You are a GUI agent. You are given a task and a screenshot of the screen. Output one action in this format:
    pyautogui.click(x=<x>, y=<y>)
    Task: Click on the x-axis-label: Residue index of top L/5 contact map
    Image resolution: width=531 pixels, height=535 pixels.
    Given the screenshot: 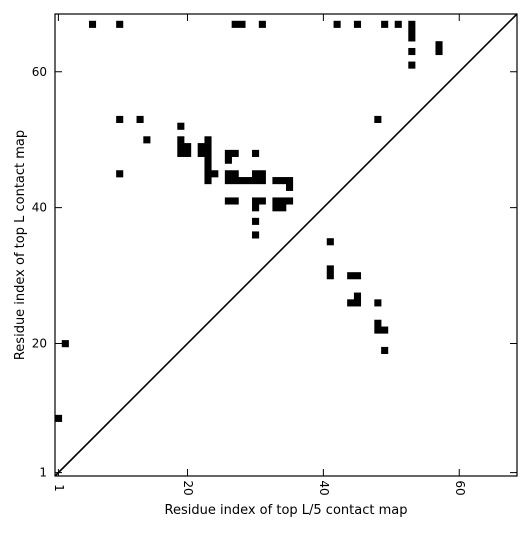 What is the action you would take?
    pyautogui.click(x=286, y=510)
    